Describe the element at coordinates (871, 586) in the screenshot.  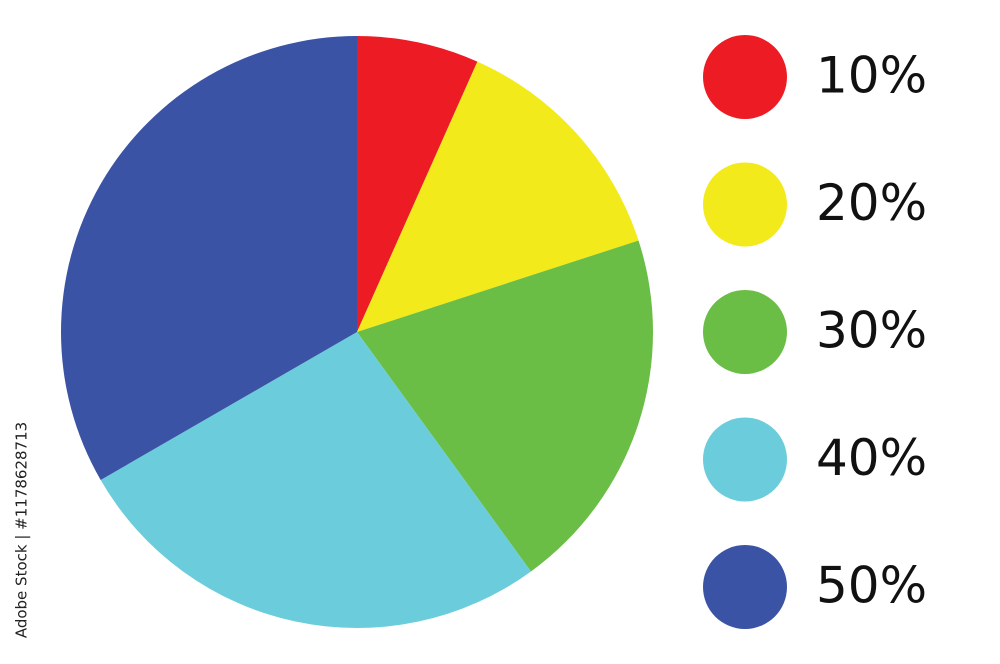
I see `legend-label: 50%` at that location.